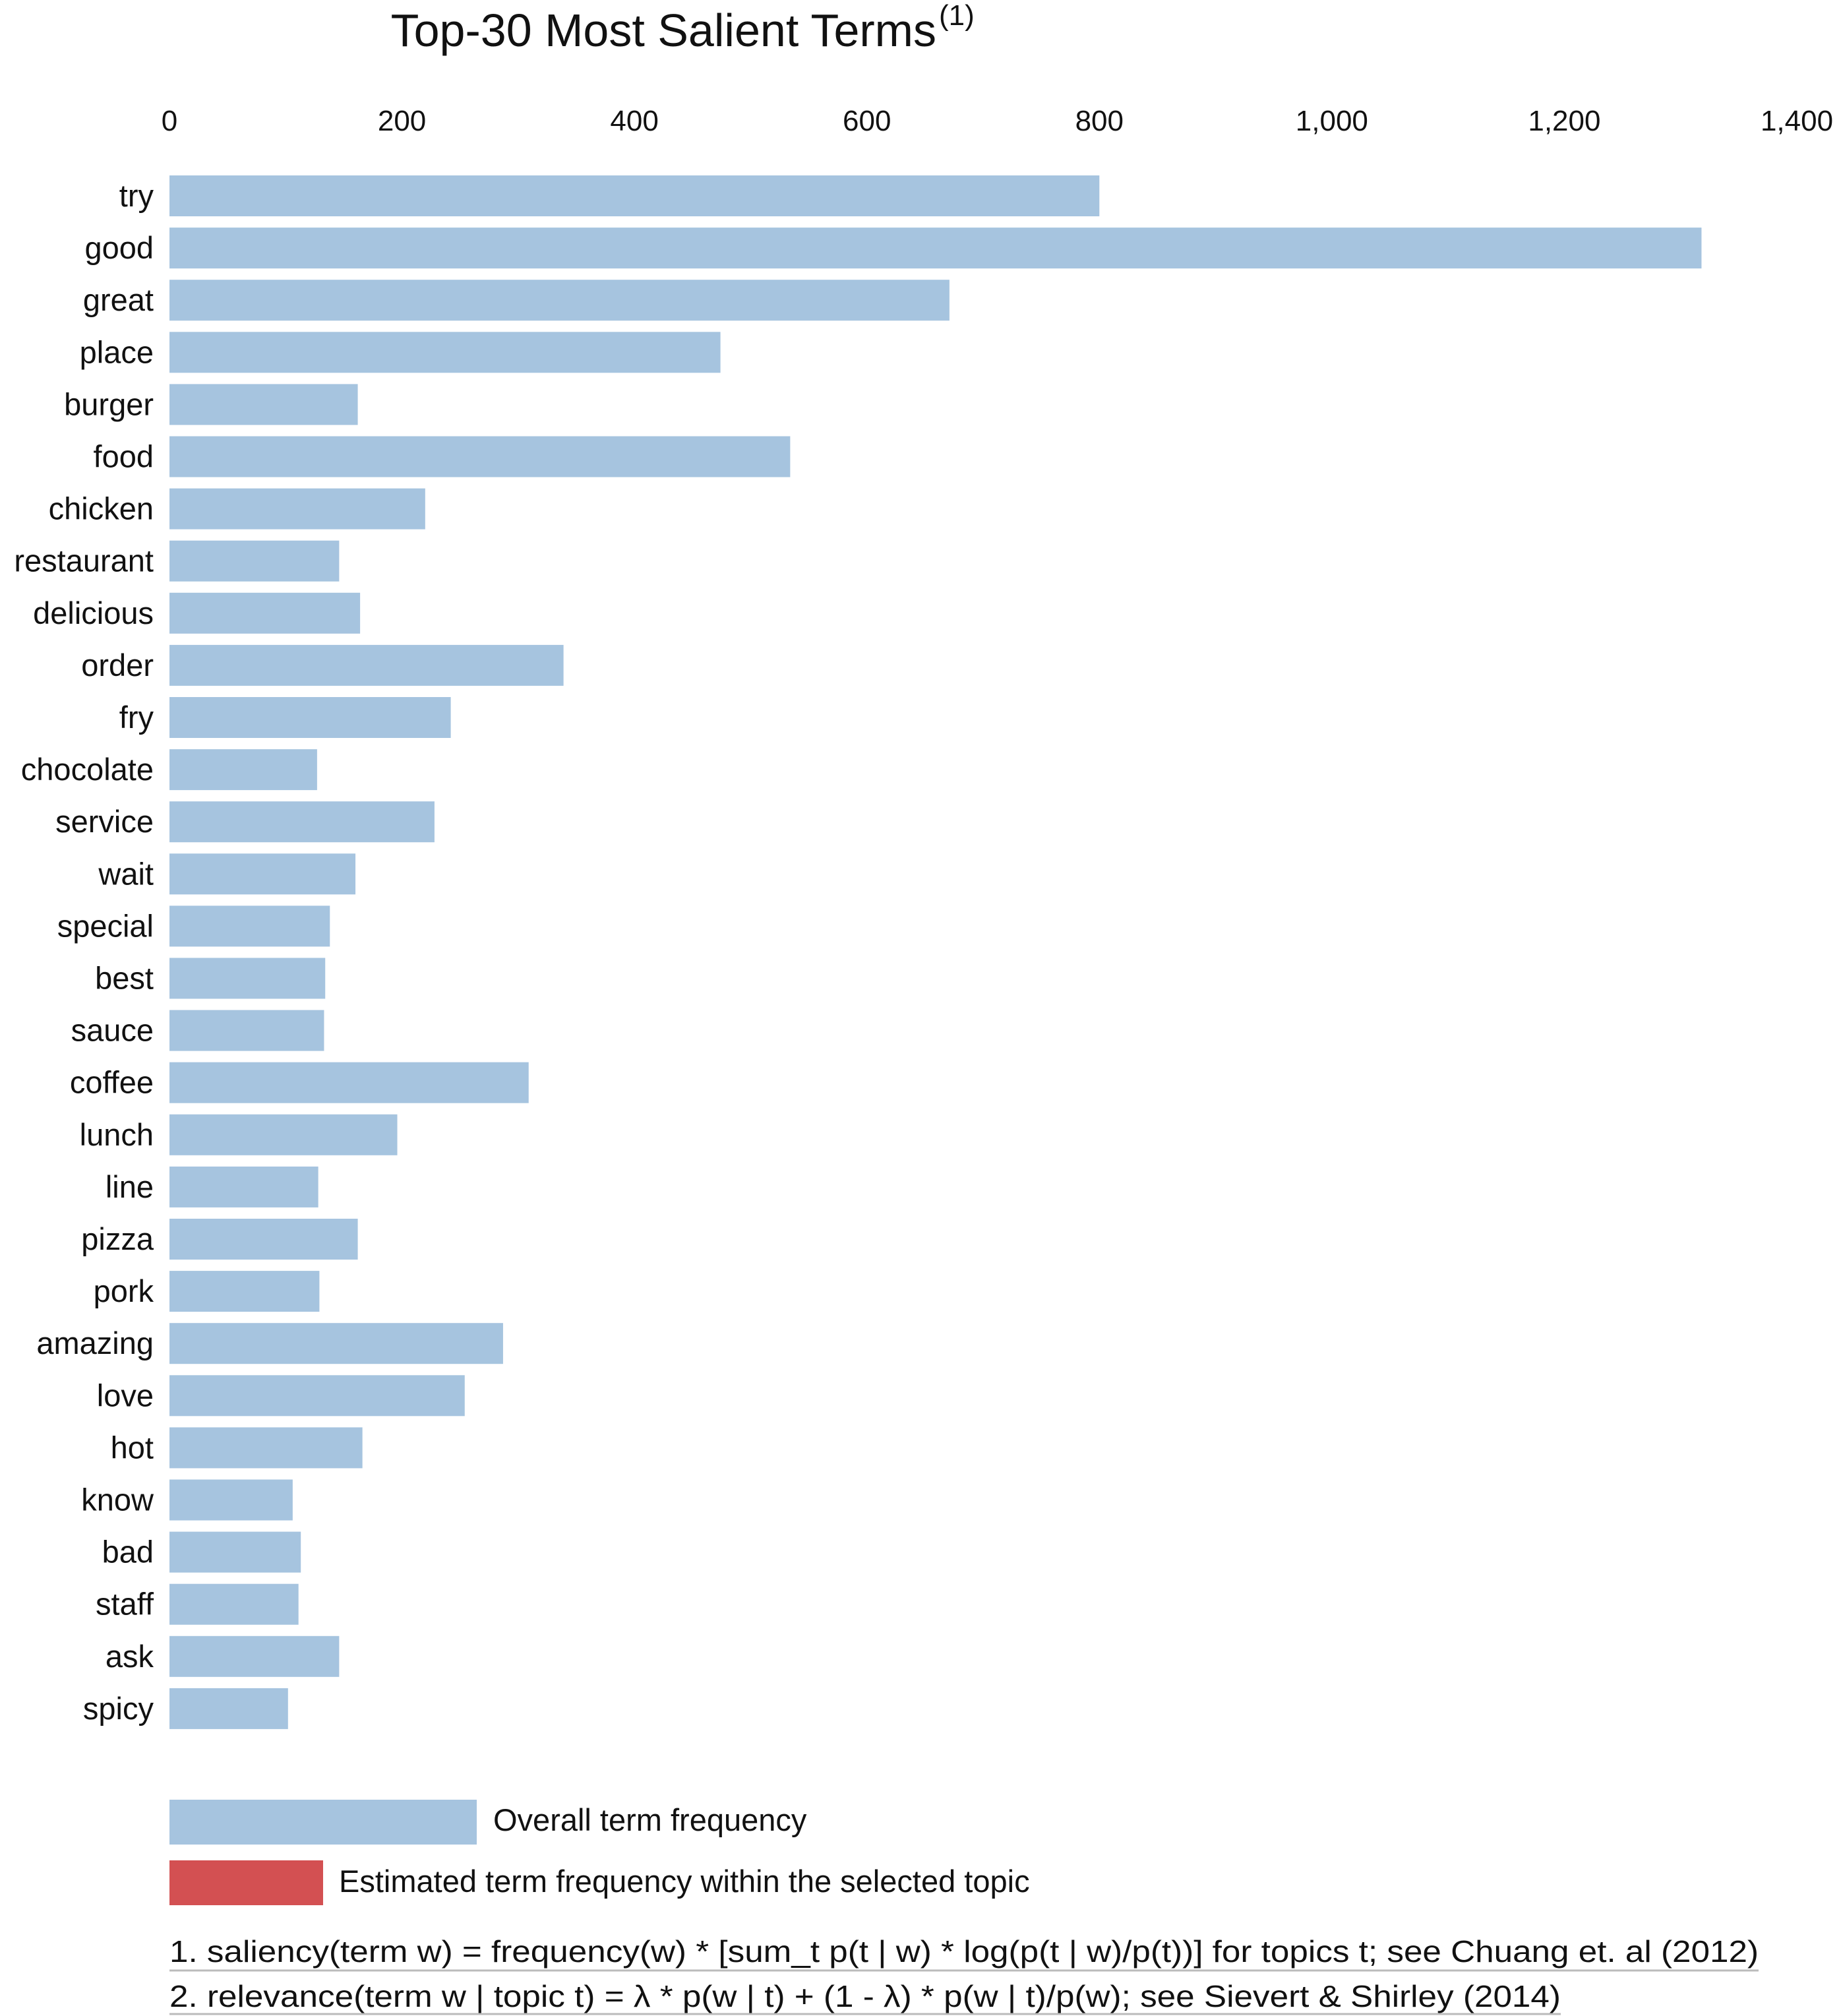  What do you see at coordinates (402, 121) in the screenshot?
I see `x-tick-label: 200` at bounding box center [402, 121].